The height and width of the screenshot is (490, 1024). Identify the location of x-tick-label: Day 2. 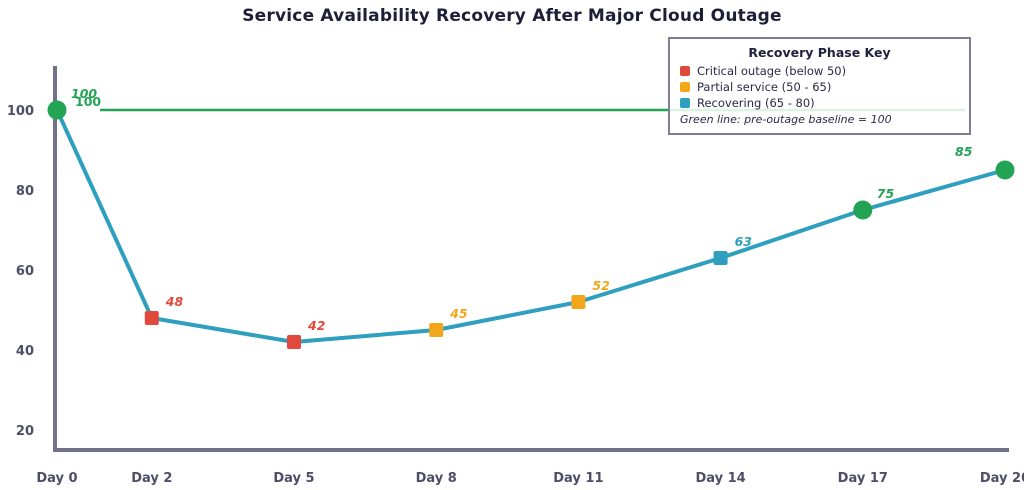
(151, 478).